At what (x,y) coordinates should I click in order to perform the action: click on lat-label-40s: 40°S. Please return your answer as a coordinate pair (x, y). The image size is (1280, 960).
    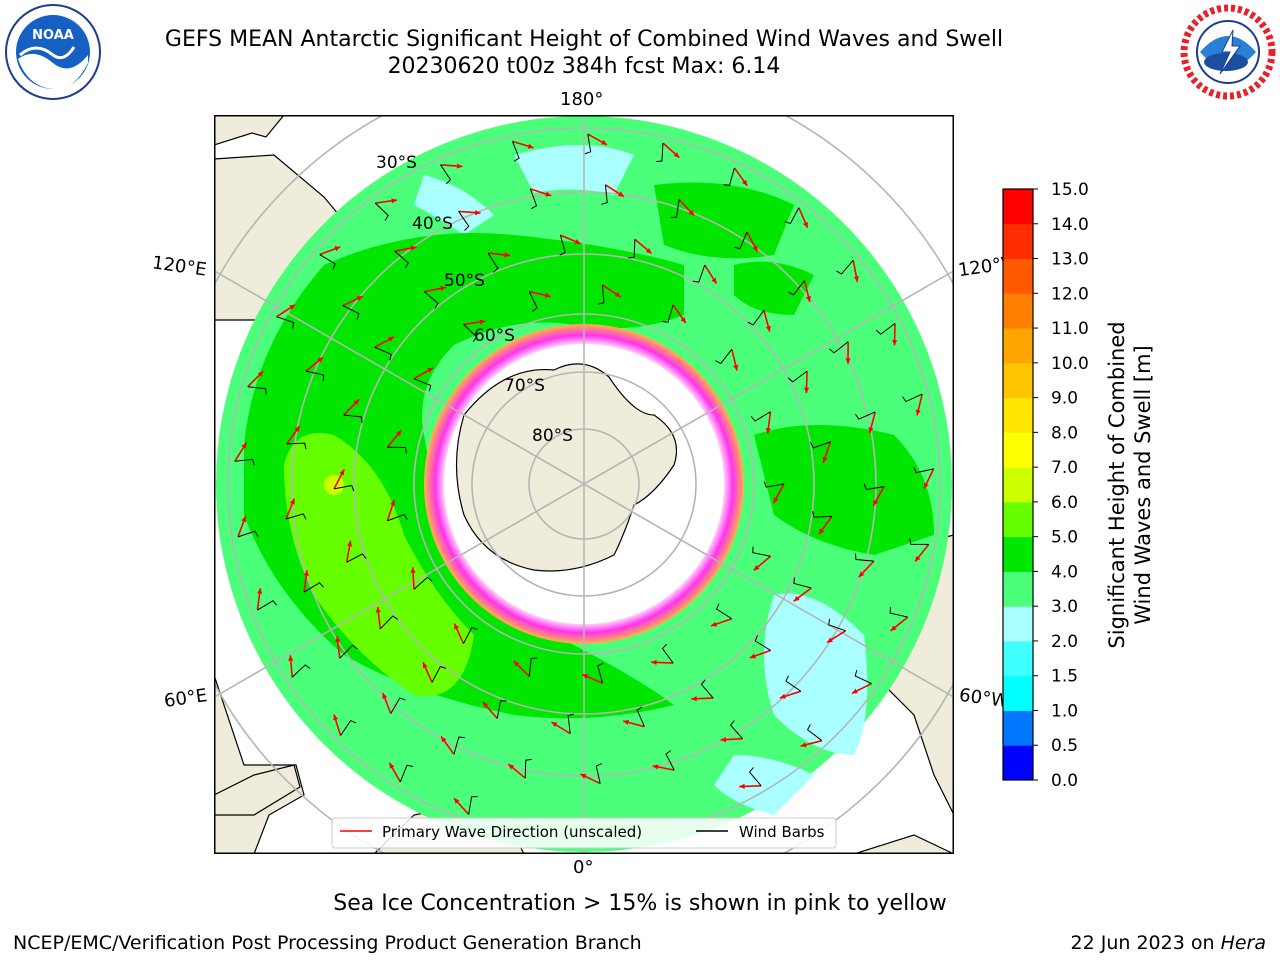
    Looking at the image, I should click on (432, 224).